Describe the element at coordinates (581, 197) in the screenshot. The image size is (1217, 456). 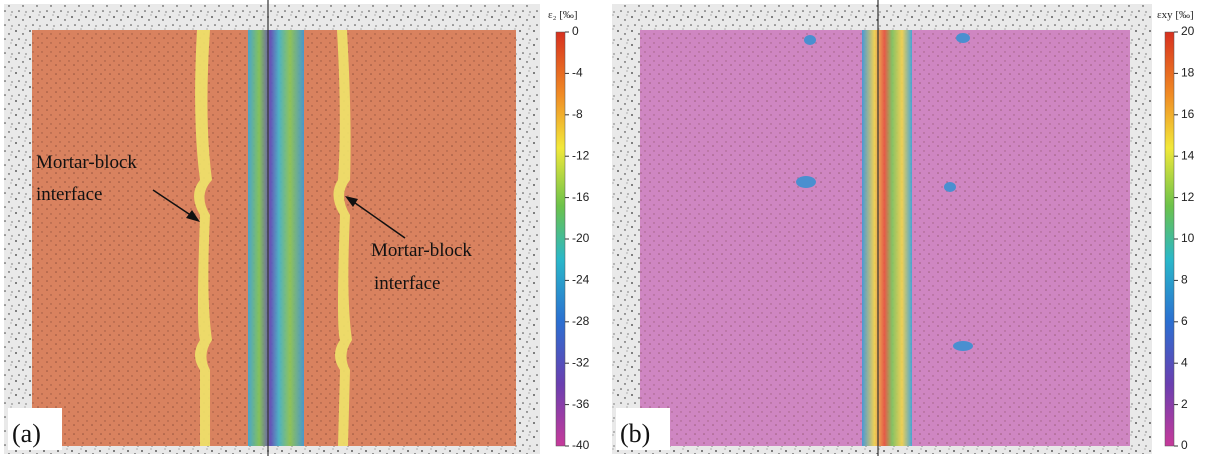
I see `colorbar-tick-label: -16` at that location.